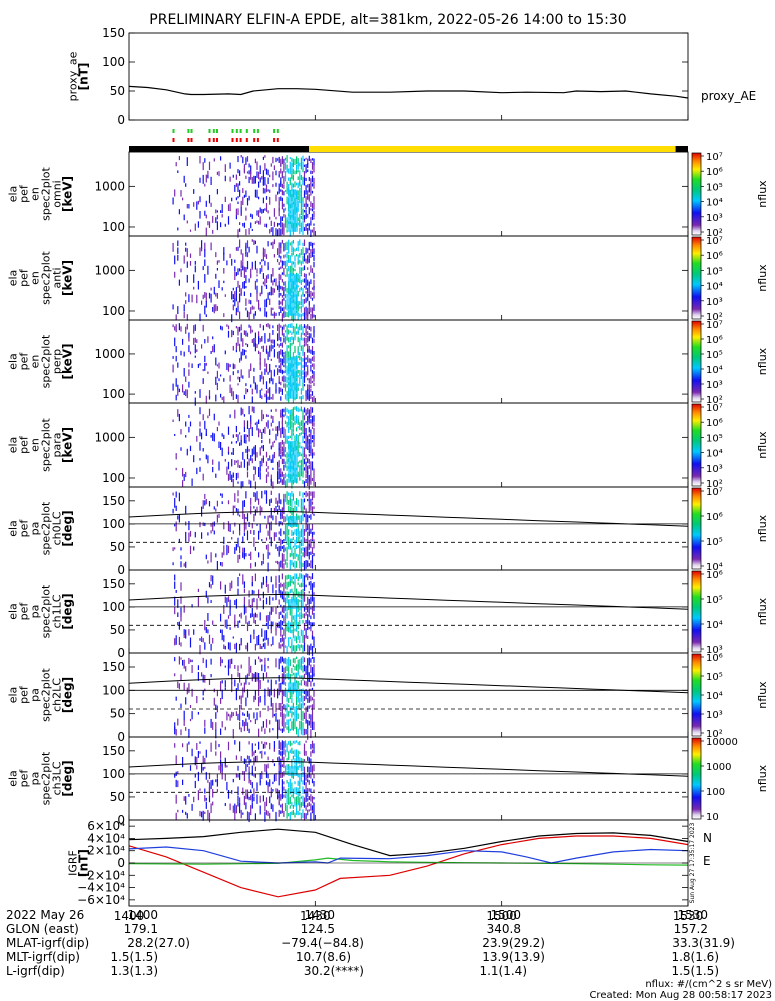  I want to click on panel-ylabel: anti, so click(57, 277).